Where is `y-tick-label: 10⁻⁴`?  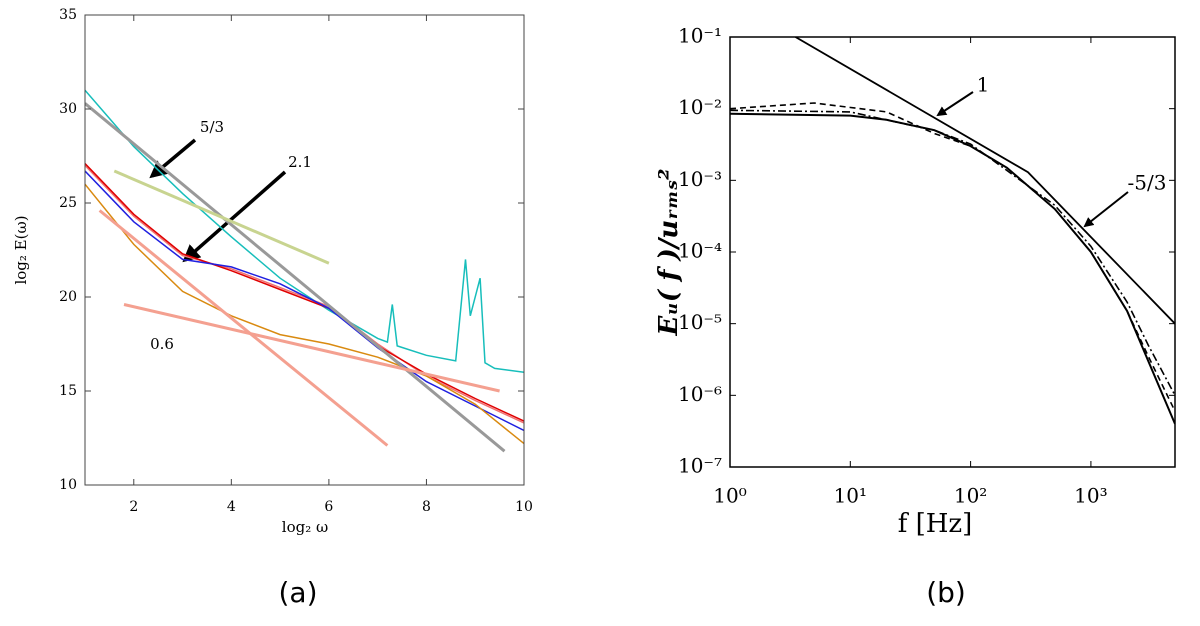
y-tick-label: 10⁻⁴ is located at coordinates (700, 251).